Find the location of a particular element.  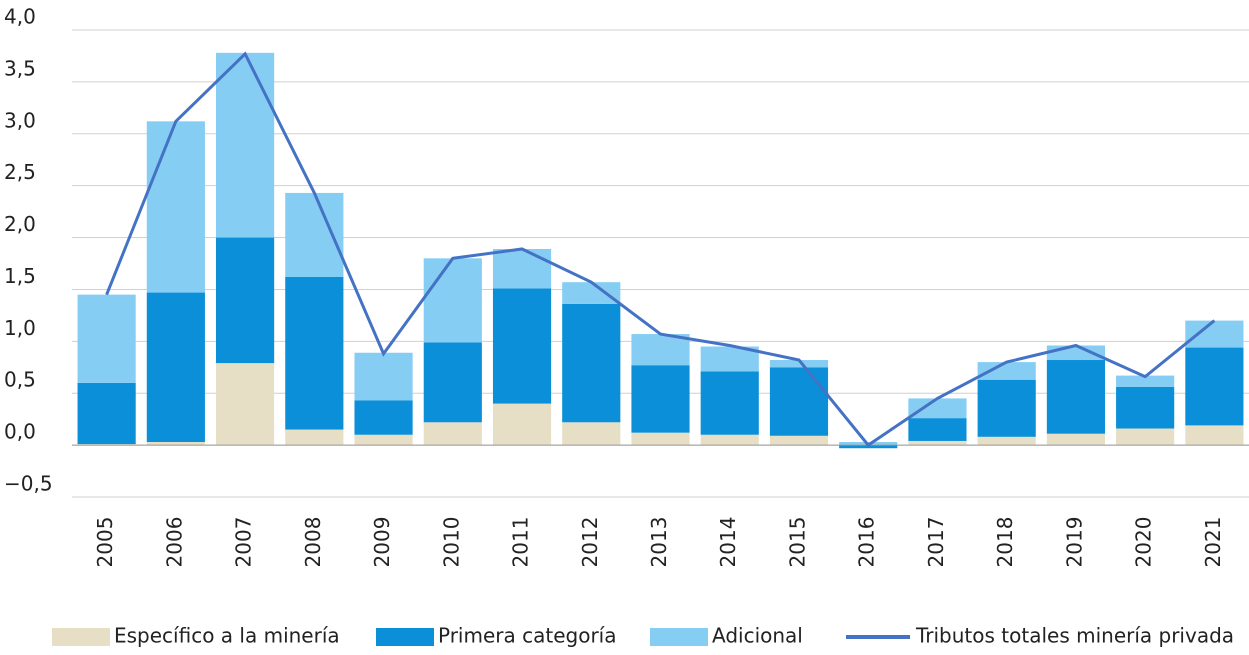

x-tick-label: 2015 is located at coordinates (797, 542).